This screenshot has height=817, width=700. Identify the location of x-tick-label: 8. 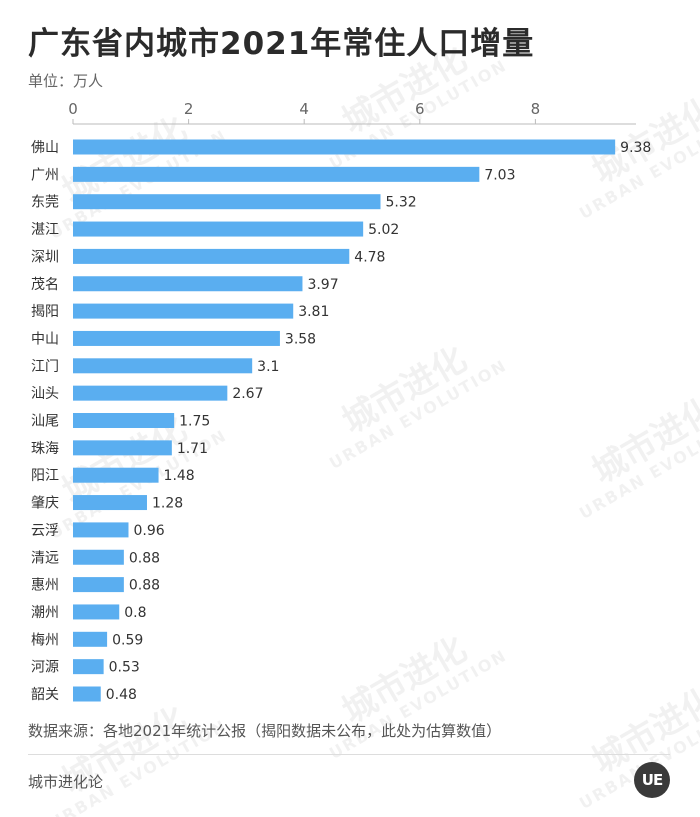
(536, 109).